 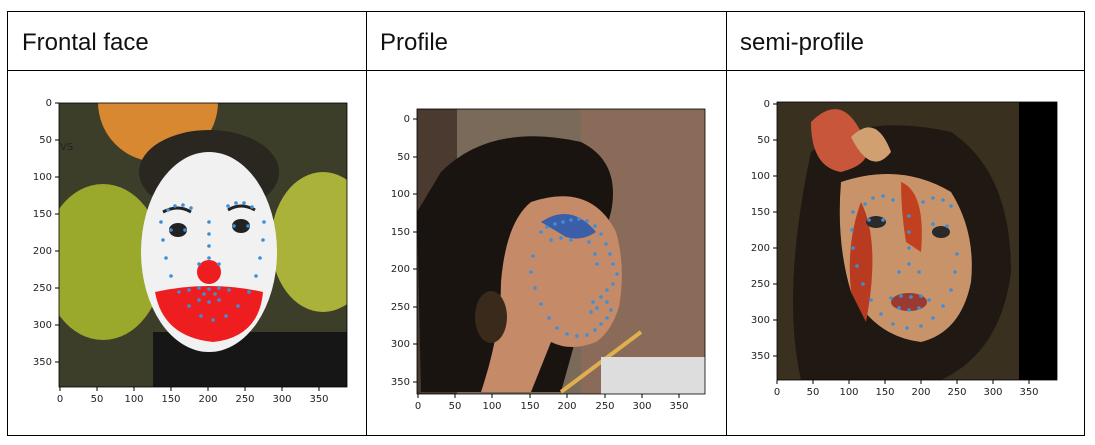 I want to click on frontal-x-axis: 0 50 100 150 200 250 300 350, so click(x=193, y=396).